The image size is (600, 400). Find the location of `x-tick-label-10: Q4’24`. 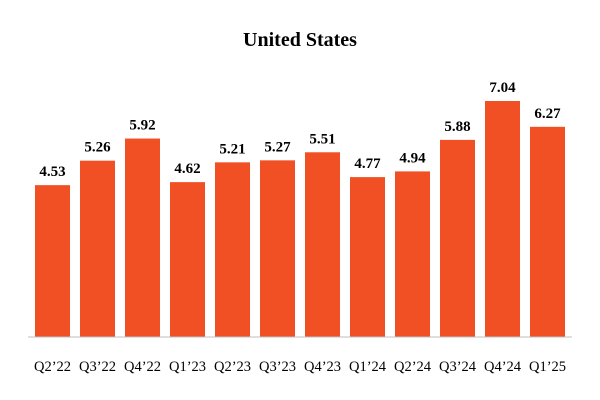

x-tick-label-10: Q4’24 is located at coordinates (503, 367).